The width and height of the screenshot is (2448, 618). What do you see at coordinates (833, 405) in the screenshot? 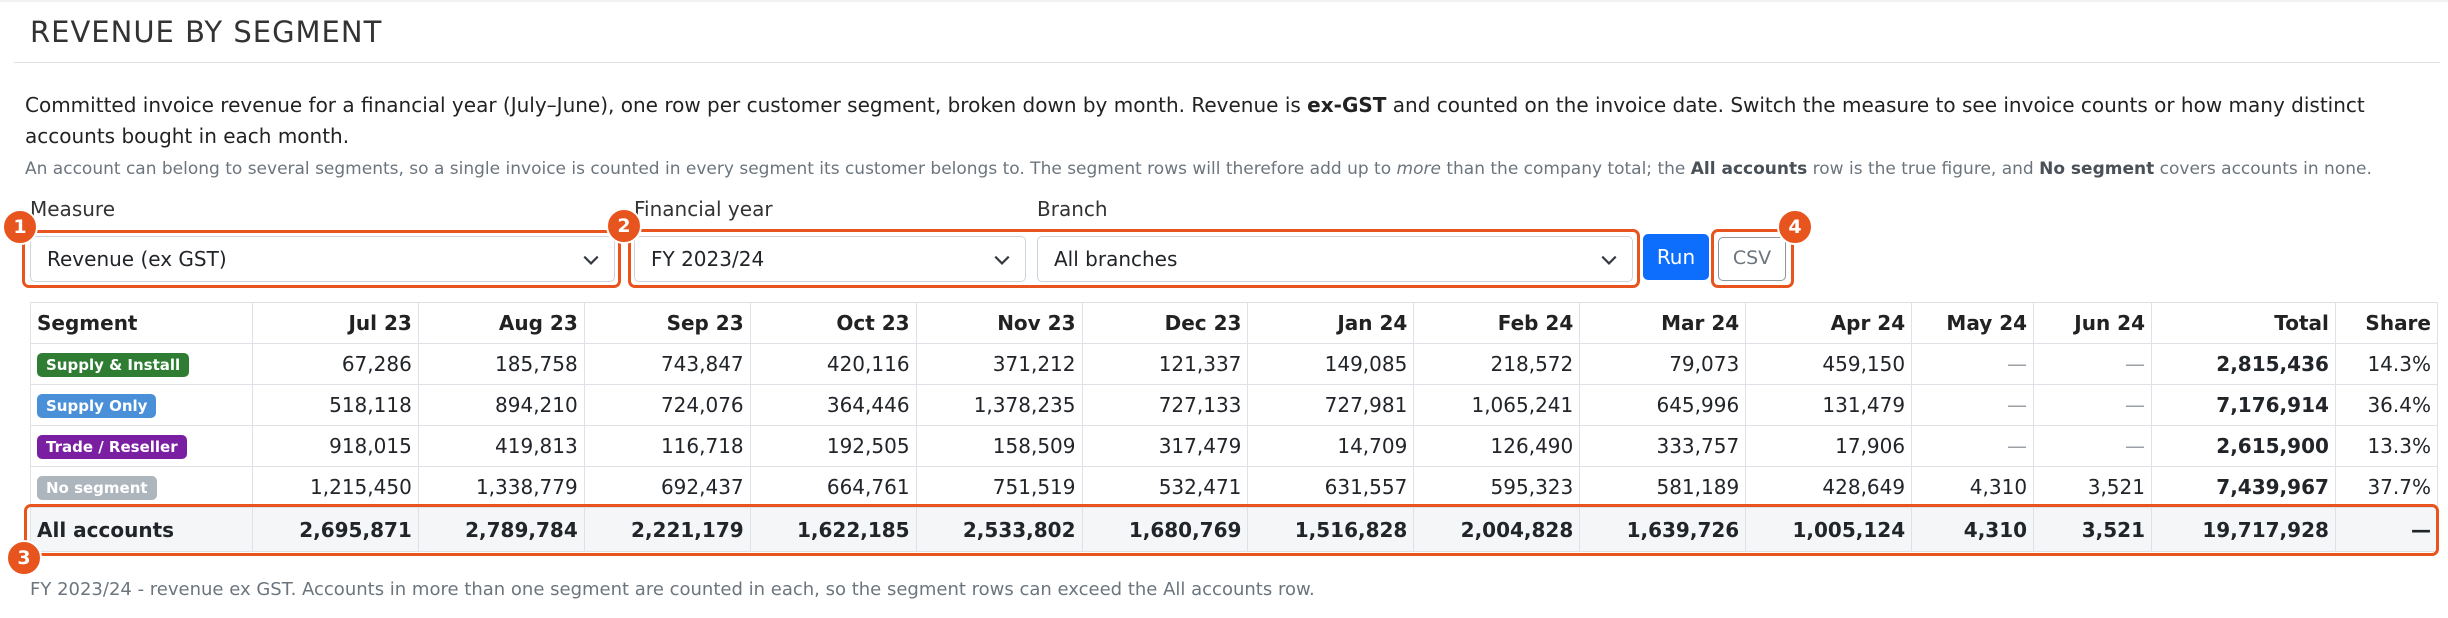
I see `month-value-cell: 364,446` at bounding box center [833, 405].